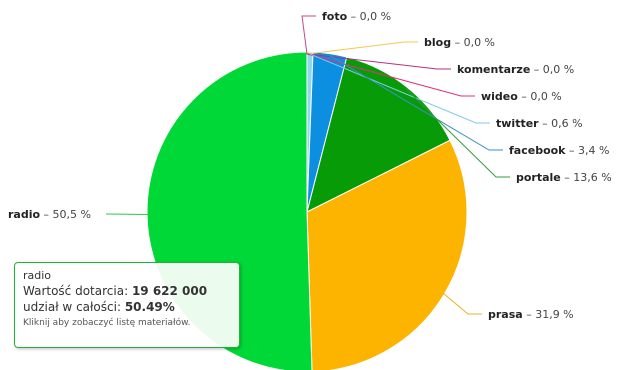 This screenshot has width=620, height=370. I want to click on data-label-name-foto: foto, so click(335, 16).